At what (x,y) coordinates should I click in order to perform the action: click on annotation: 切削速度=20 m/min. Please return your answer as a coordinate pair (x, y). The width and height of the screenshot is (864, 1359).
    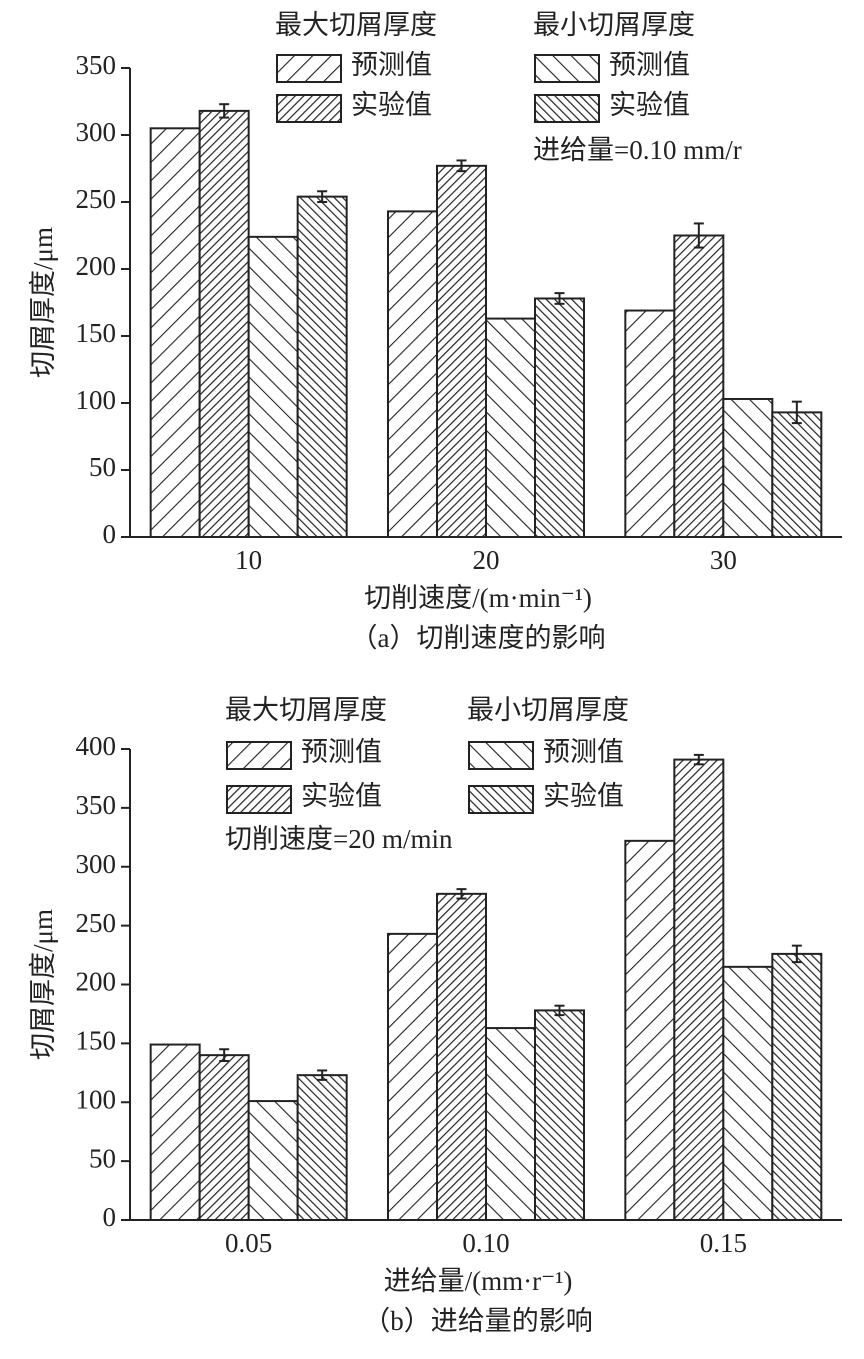
    Looking at the image, I should click on (339, 839).